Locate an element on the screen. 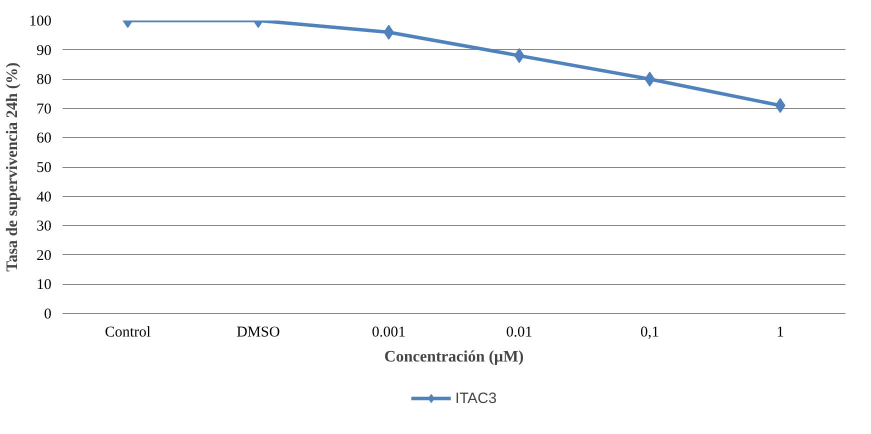  x-axis-title: Concentración (µM) is located at coordinates (454, 357).